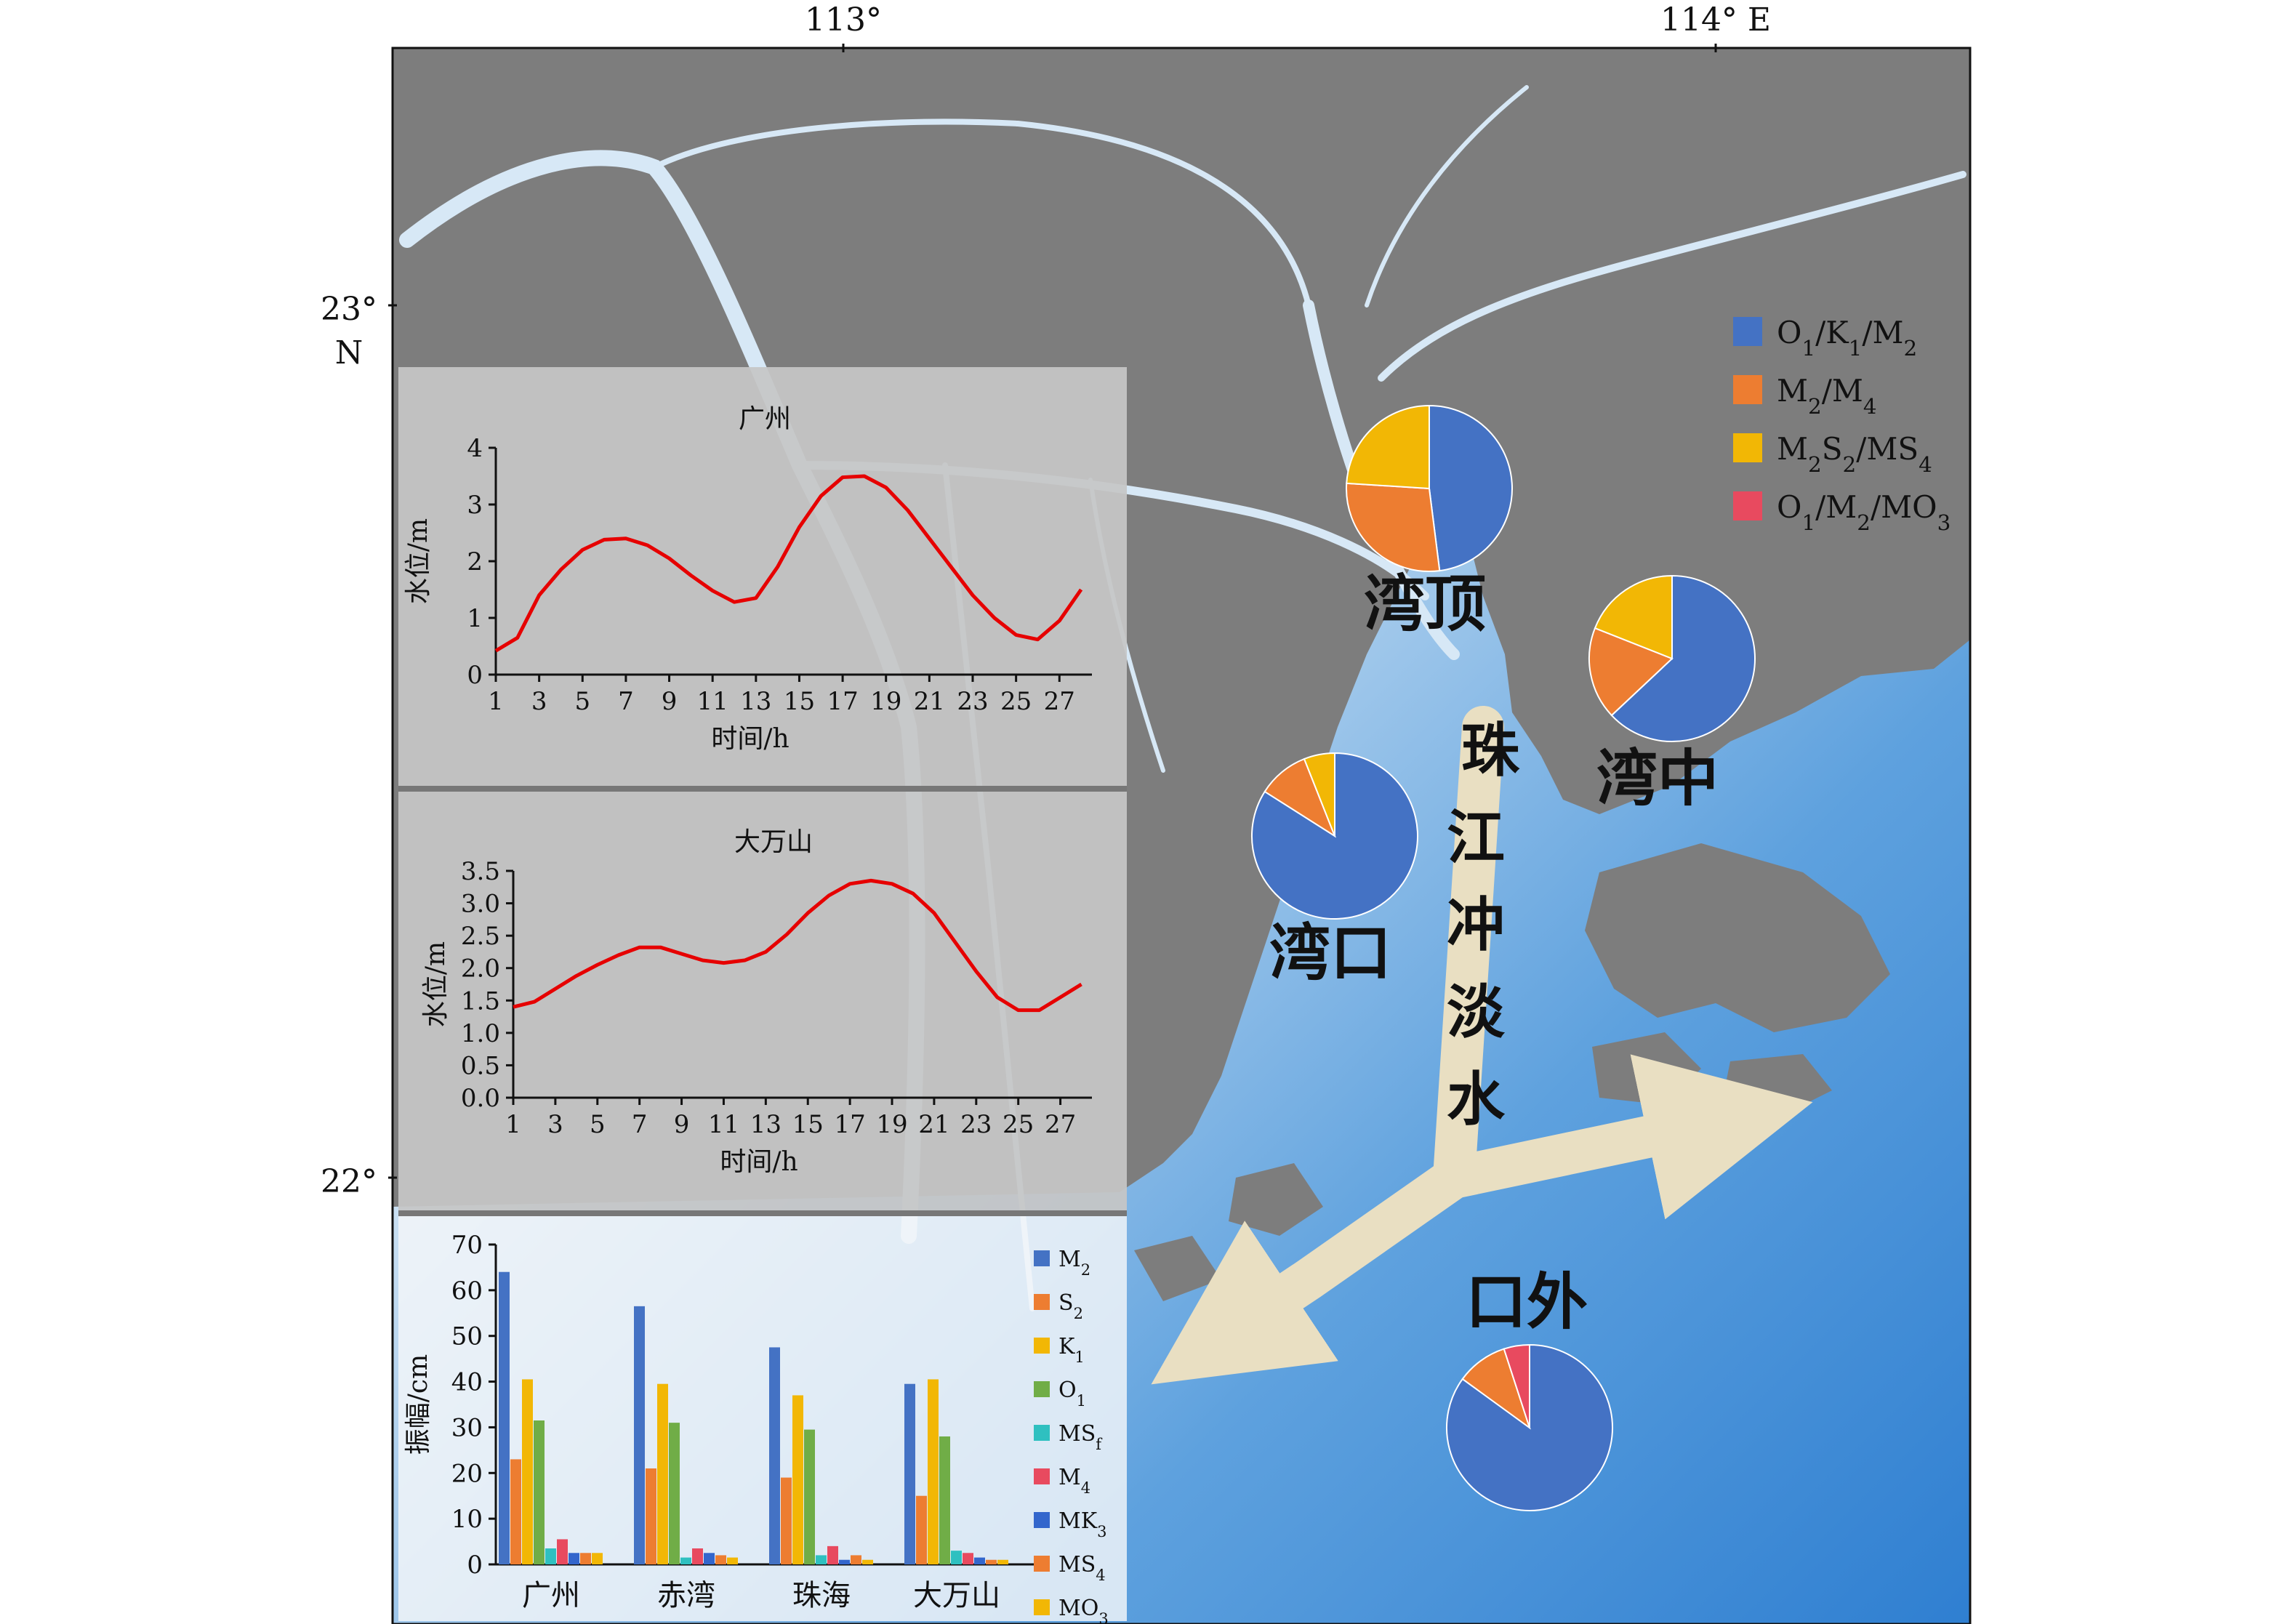 Image resolution: width=2290 pixels, height=1624 pixels. Describe the element at coordinates (349, 309) in the screenshot. I see `lat-label-23: 23°` at that location.